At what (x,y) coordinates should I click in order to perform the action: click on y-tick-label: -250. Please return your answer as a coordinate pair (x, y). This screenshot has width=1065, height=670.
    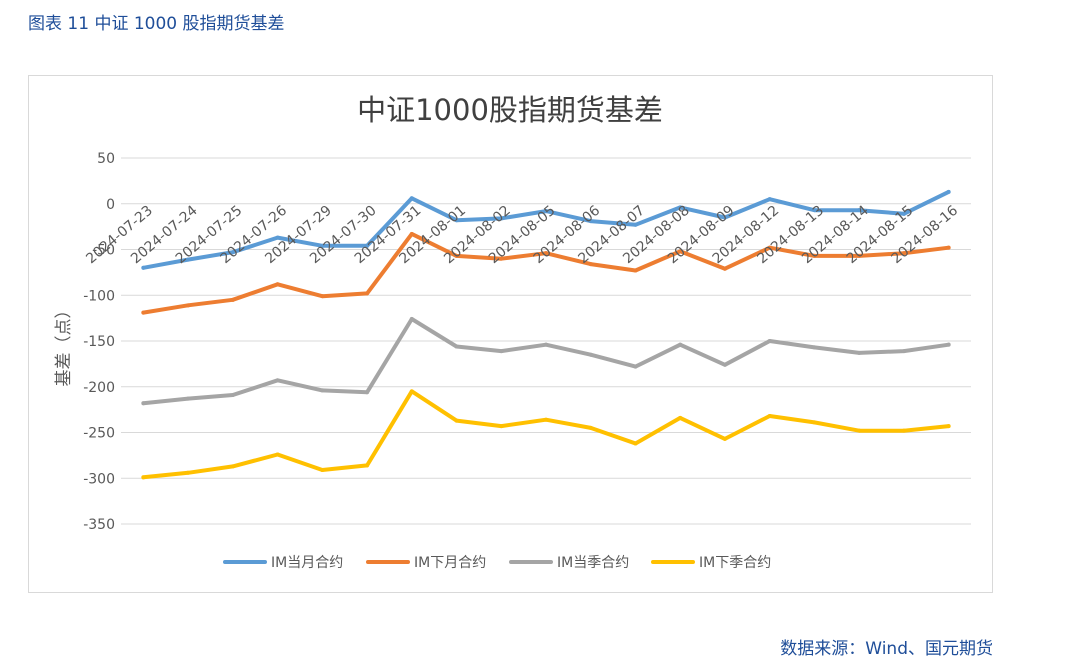
    Looking at the image, I should click on (99, 434).